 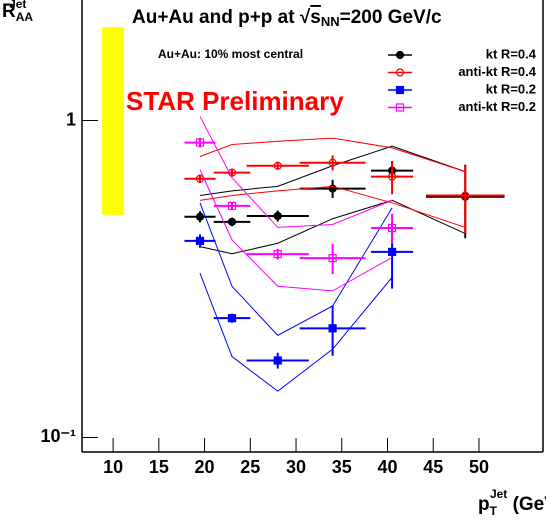 What do you see at coordinates (497, 106) in the screenshot?
I see `legend-label: anti-kt R=0.2` at bounding box center [497, 106].